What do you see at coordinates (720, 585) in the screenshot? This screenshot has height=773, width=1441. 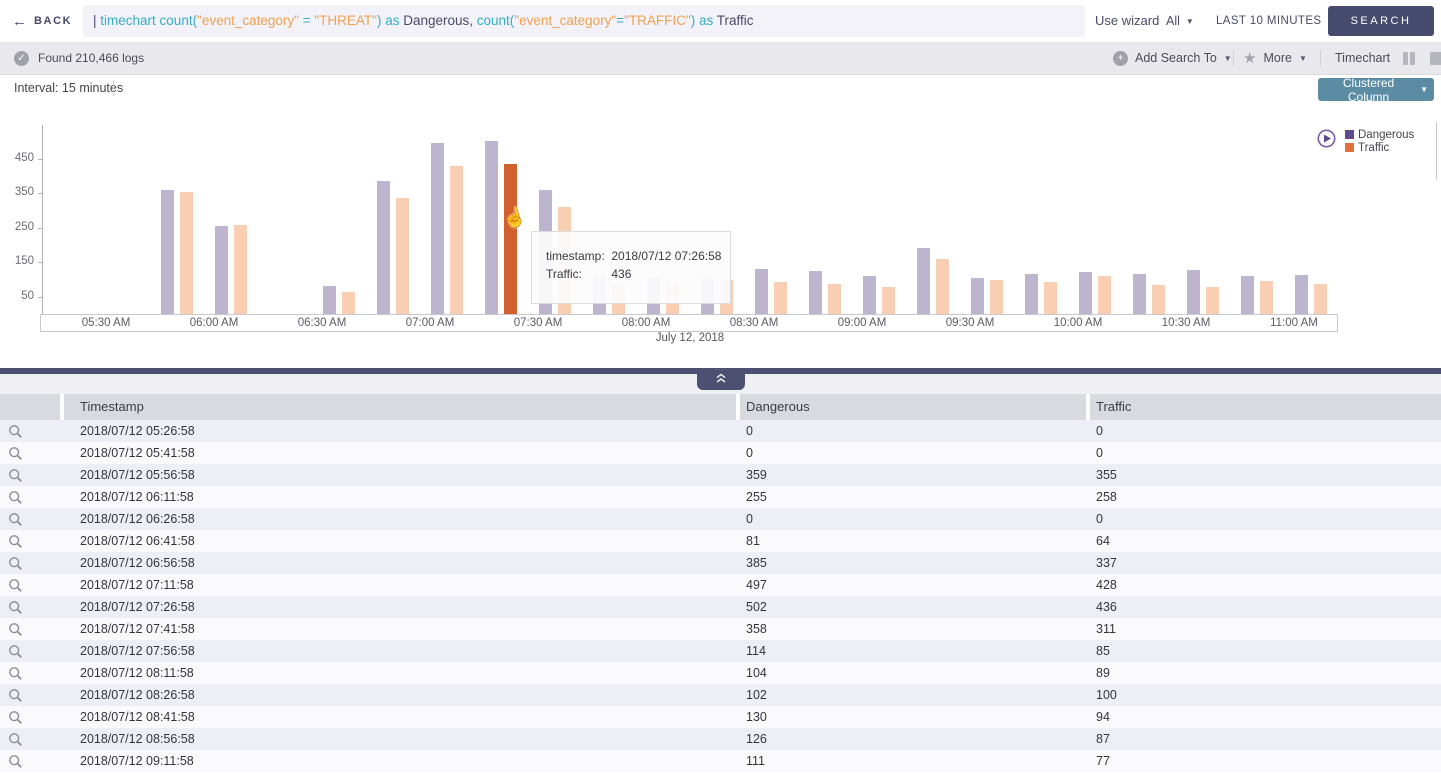 I see `table-row: 2018/07/12 07:11:58 497 428` at bounding box center [720, 585].